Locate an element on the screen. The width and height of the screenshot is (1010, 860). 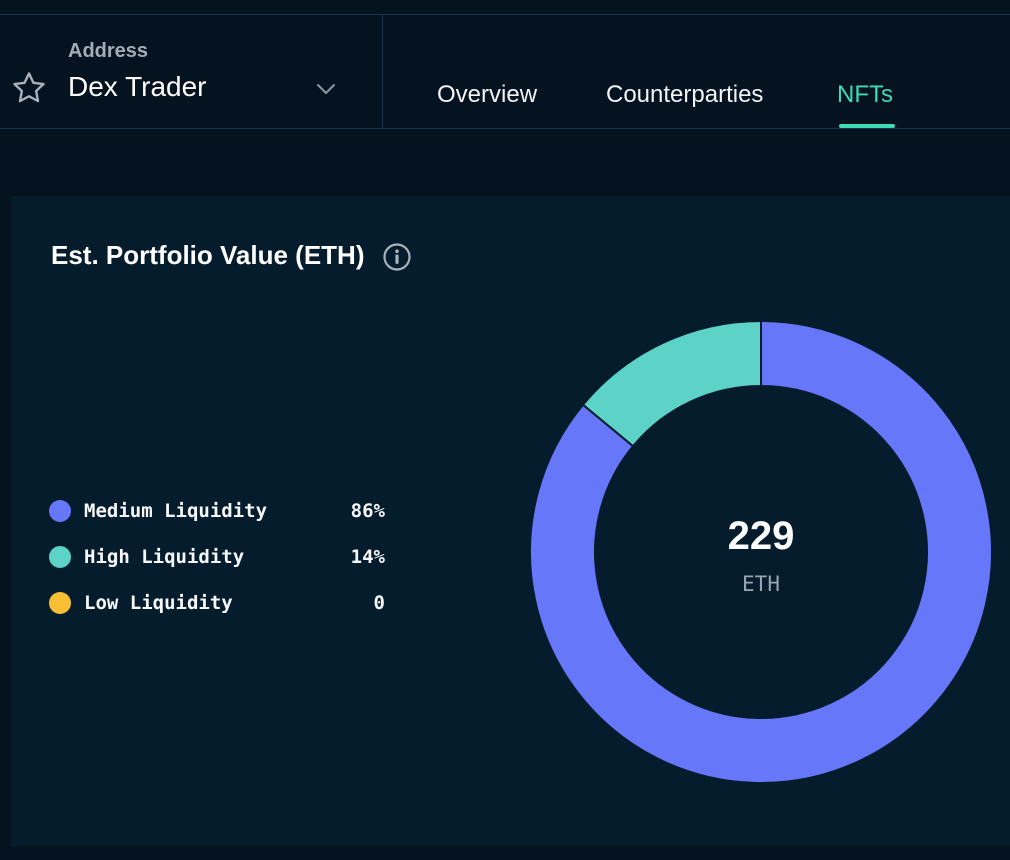
star-icon is located at coordinates (29, 88).